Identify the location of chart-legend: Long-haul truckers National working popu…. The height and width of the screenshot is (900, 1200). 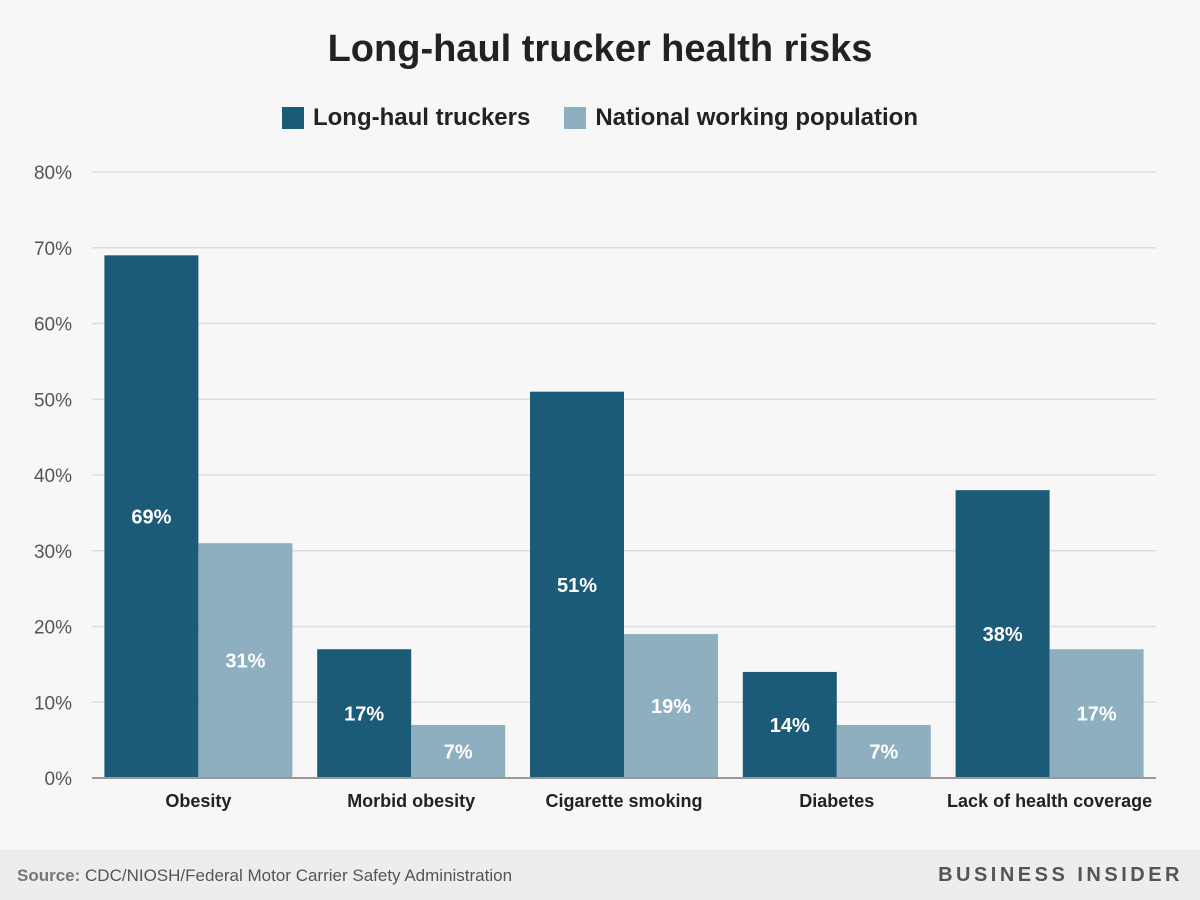
(600, 118).